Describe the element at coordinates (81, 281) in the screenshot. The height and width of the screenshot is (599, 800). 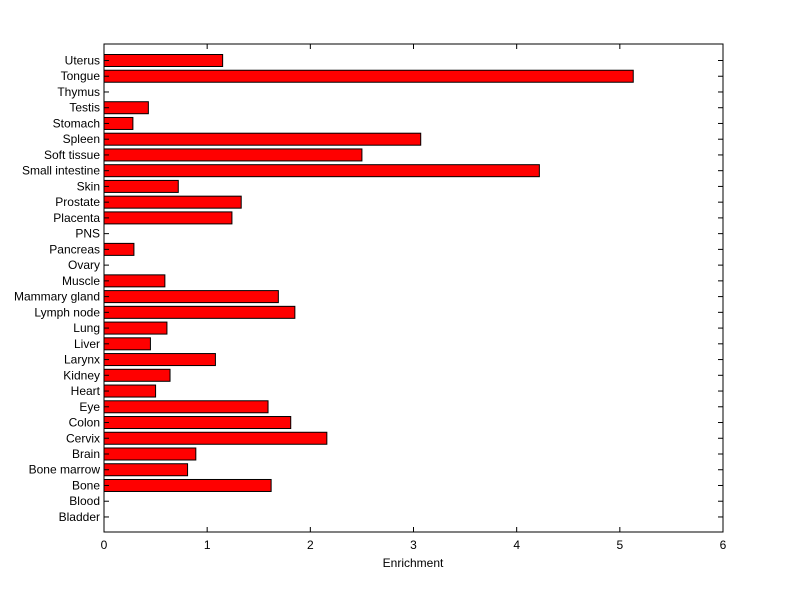
I see `y-tick-label: Muscle` at that location.